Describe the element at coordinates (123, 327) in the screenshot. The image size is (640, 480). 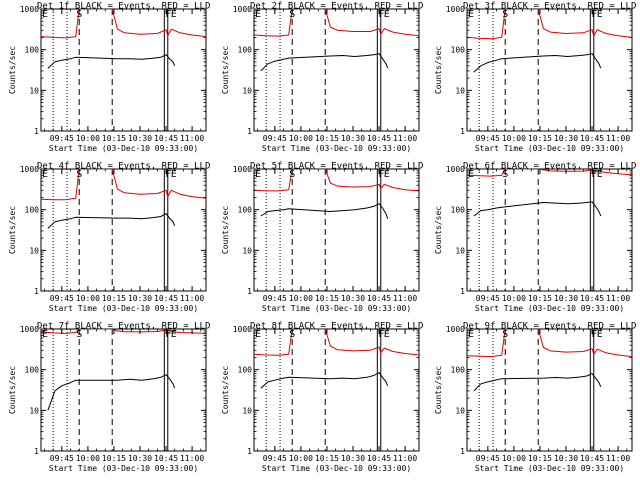
I see `panel-title: Det 7f BLACK = Events, RED = LLD` at that location.